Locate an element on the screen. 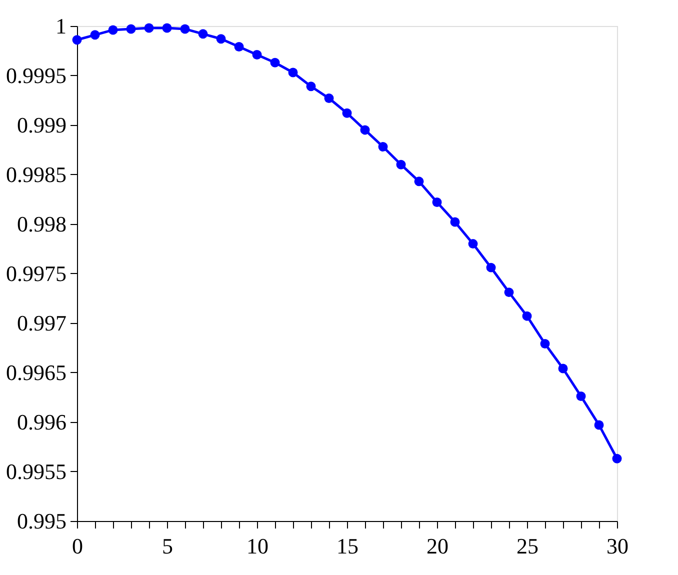 The width and height of the screenshot is (678, 575). y-tick-label: 0.9975 is located at coordinates (36, 273).